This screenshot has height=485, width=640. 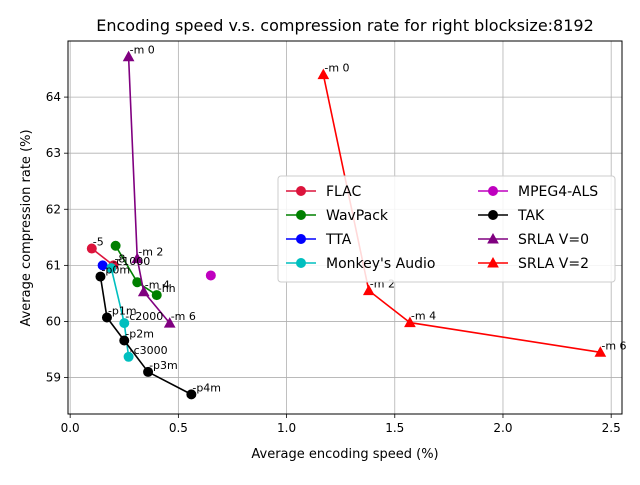 I want to click on y-tick-label: 62, so click(x=53, y=209).